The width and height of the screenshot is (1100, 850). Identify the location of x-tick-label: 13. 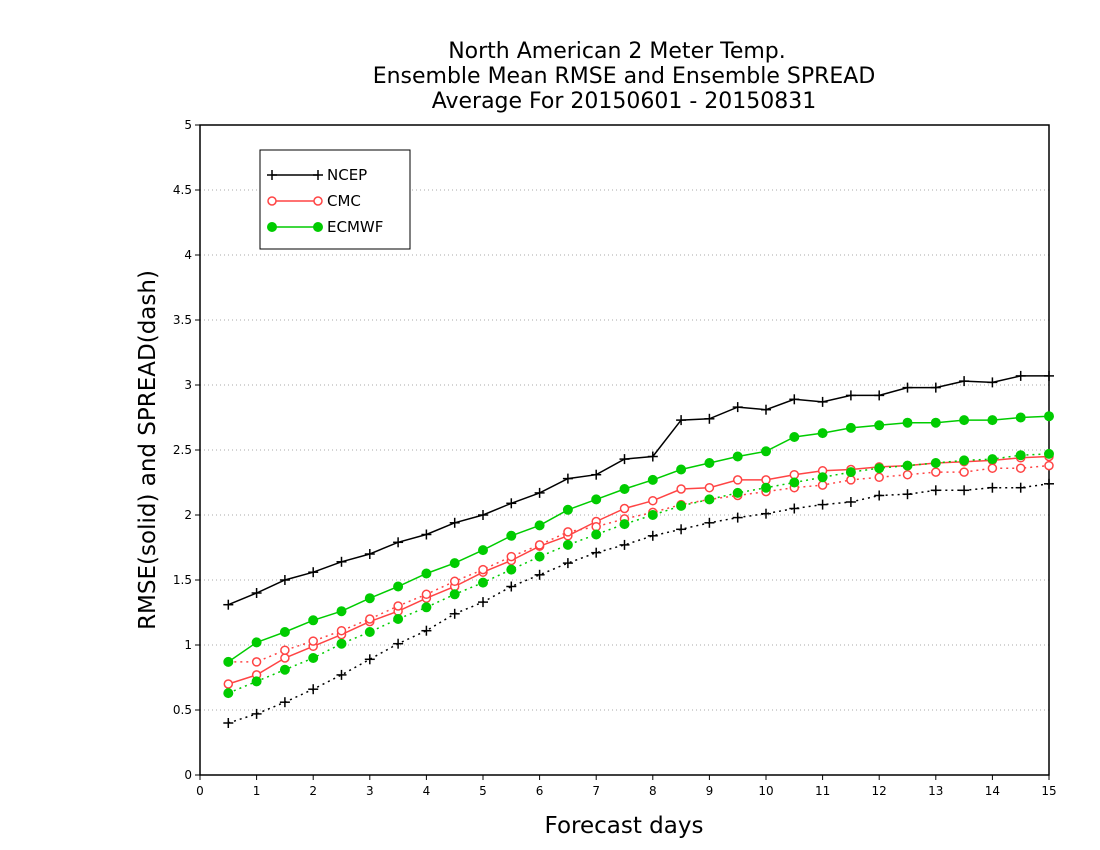
(935, 791).